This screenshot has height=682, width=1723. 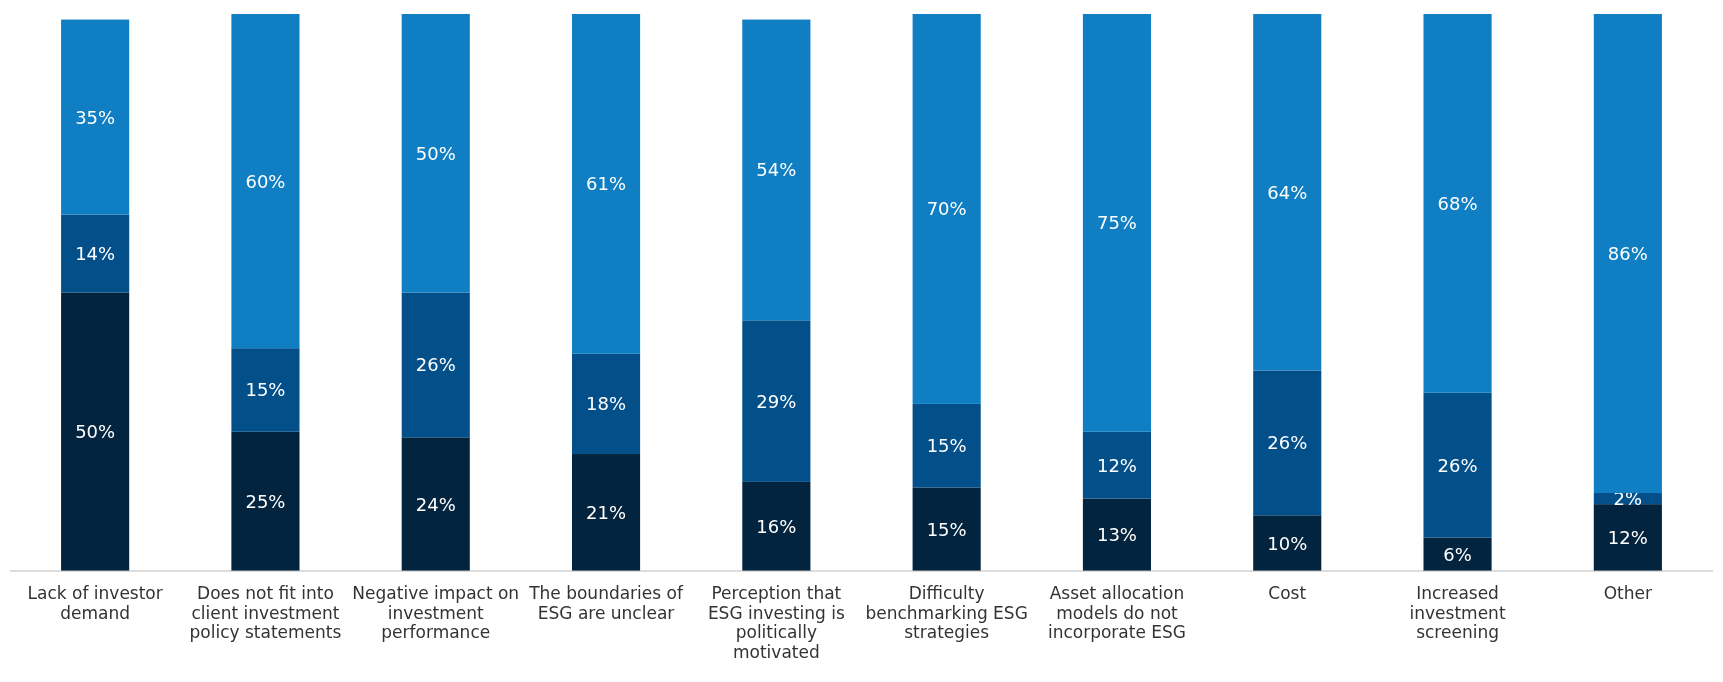 I want to click on data-label: 21%, so click(x=606, y=513).